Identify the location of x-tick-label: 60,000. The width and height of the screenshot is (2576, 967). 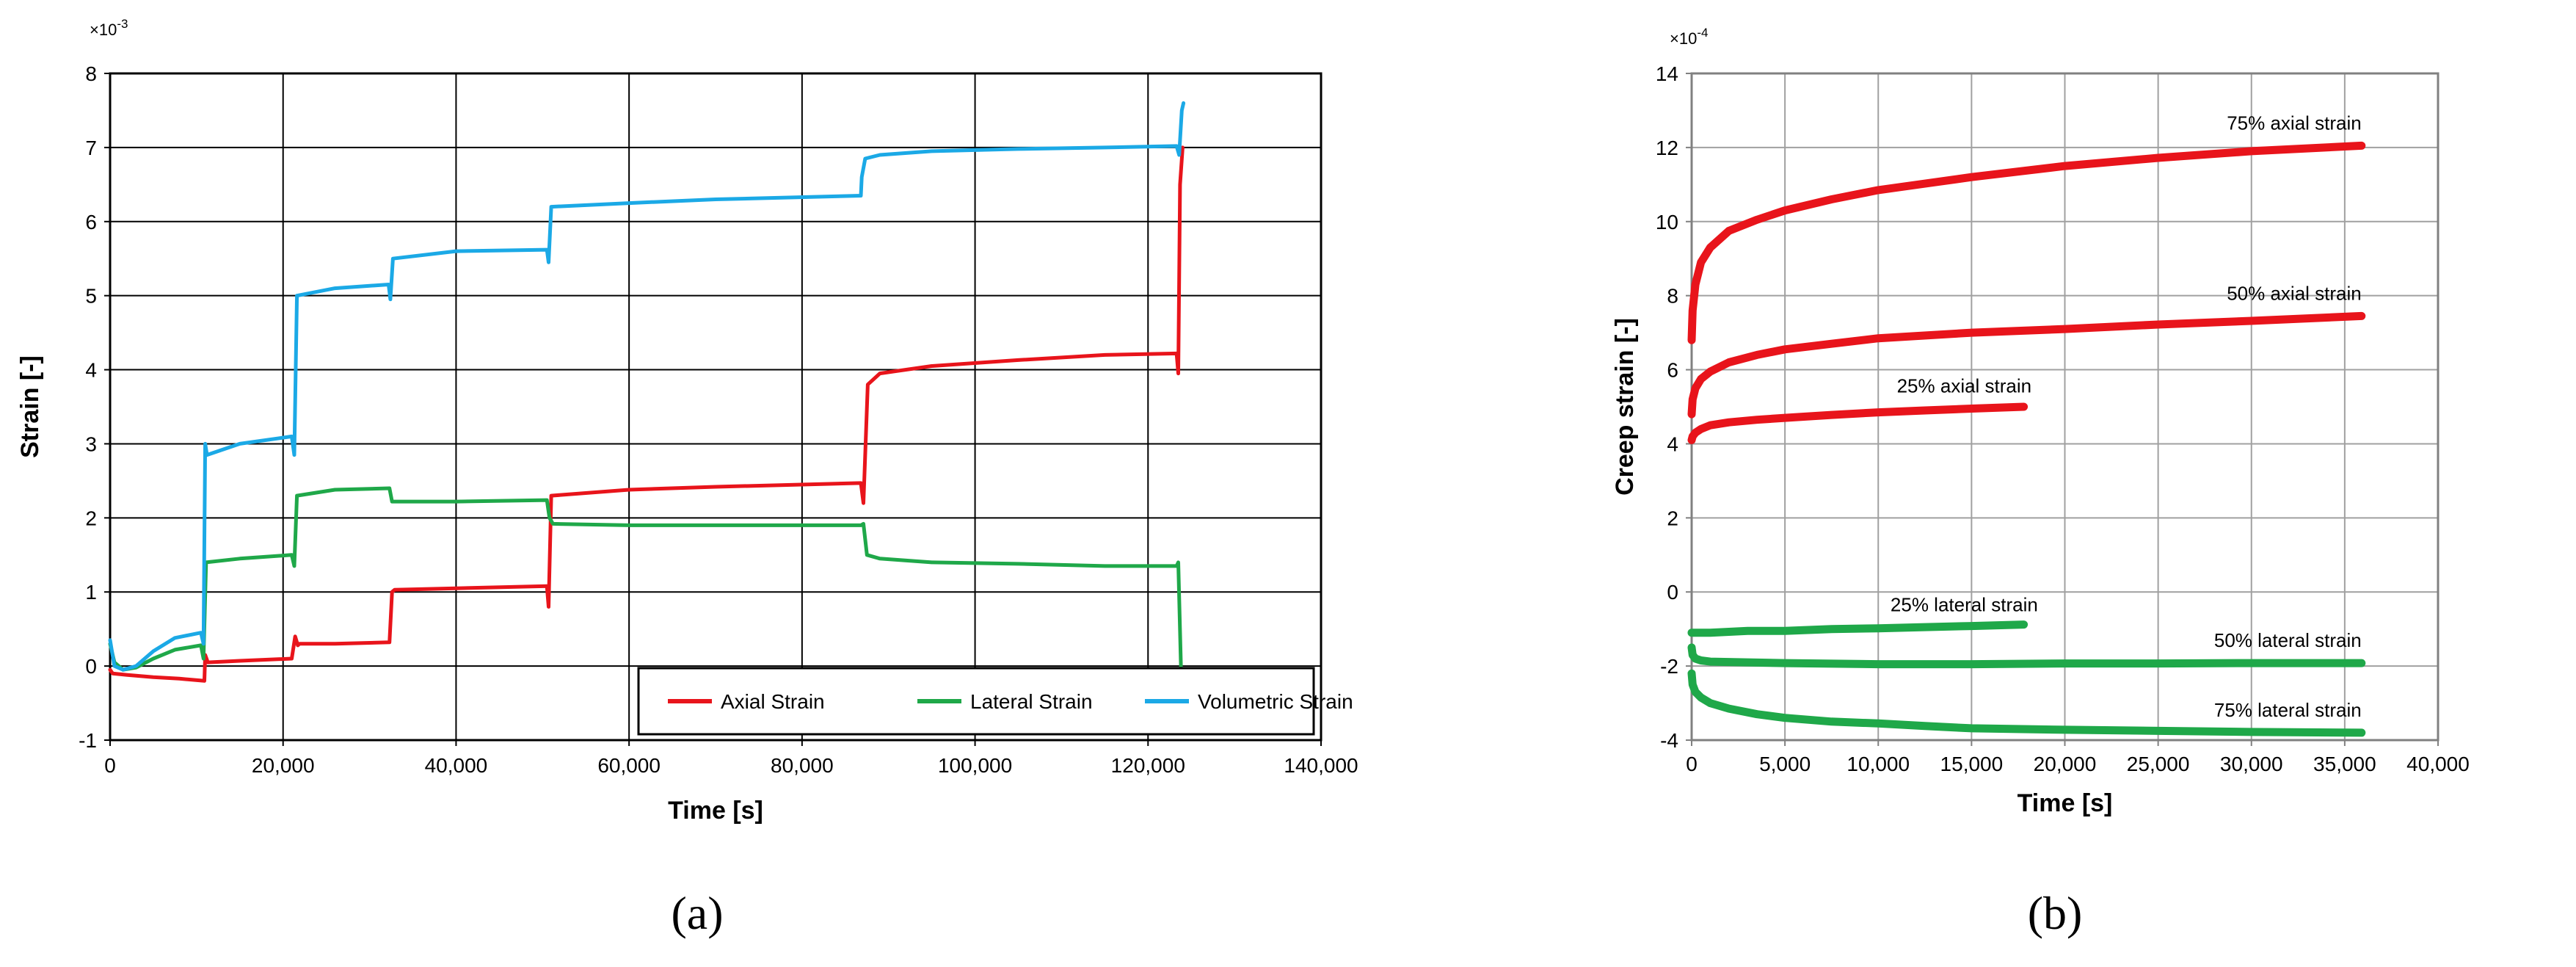
(629, 765).